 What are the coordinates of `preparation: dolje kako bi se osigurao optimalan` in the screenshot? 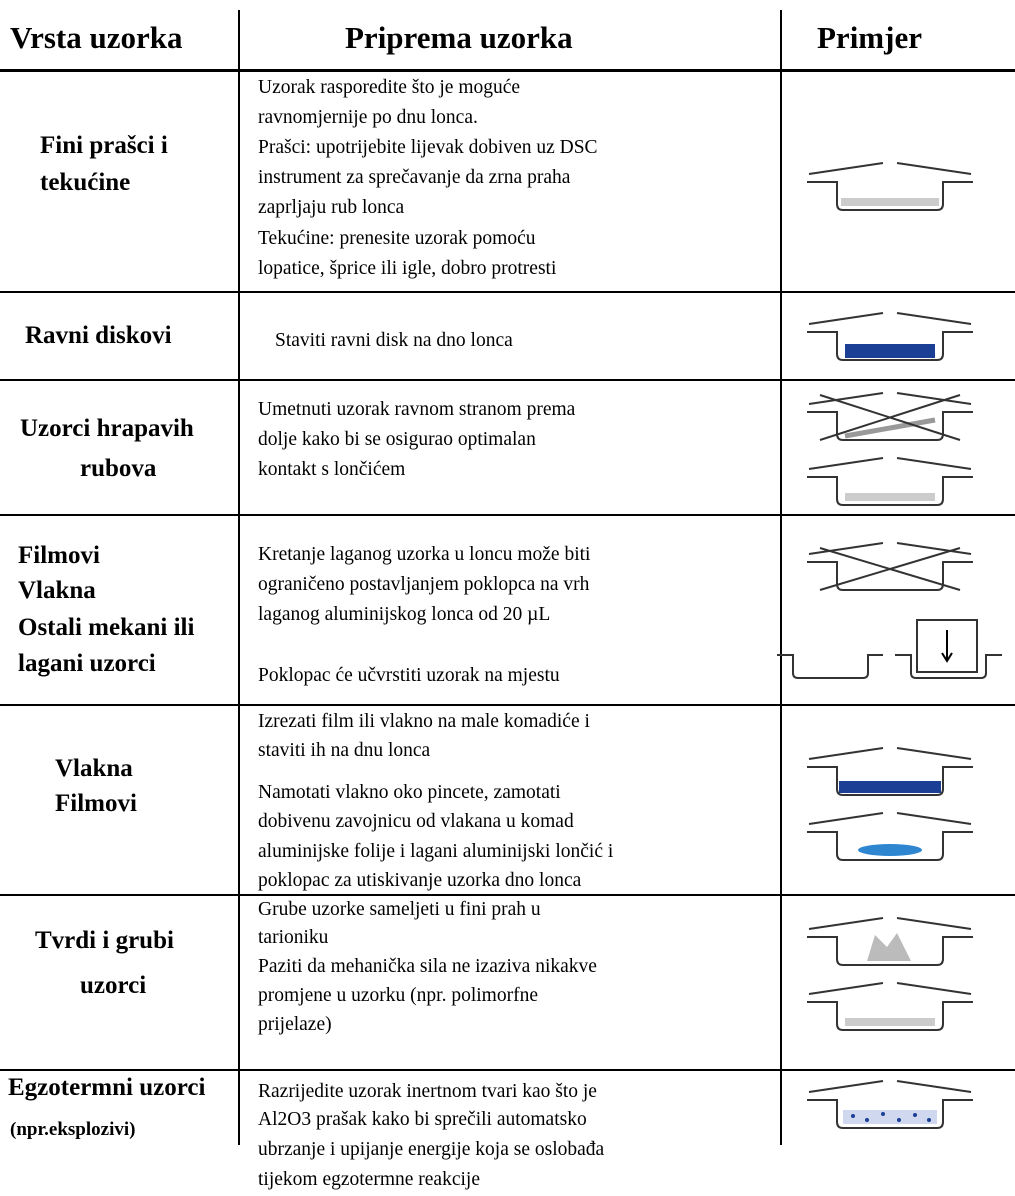 It's located at (397, 439).